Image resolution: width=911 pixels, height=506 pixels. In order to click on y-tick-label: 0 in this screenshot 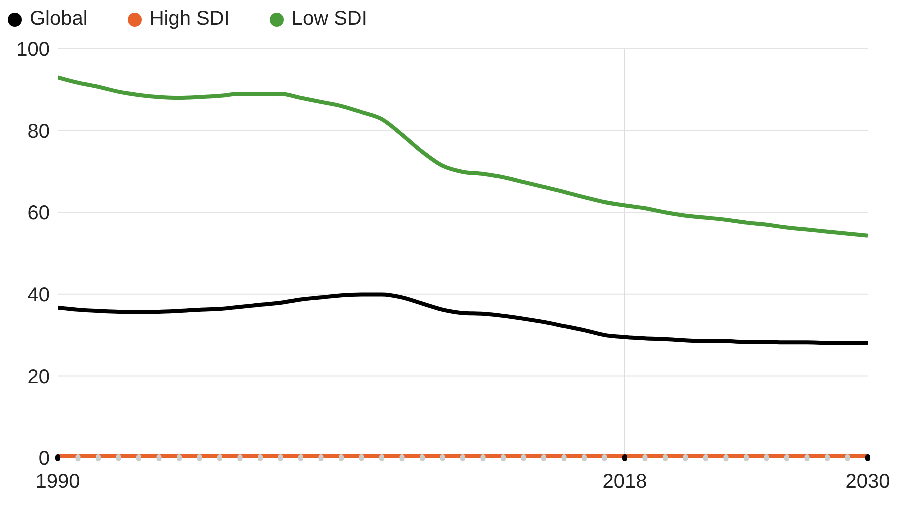, I will do `click(44, 459)`.